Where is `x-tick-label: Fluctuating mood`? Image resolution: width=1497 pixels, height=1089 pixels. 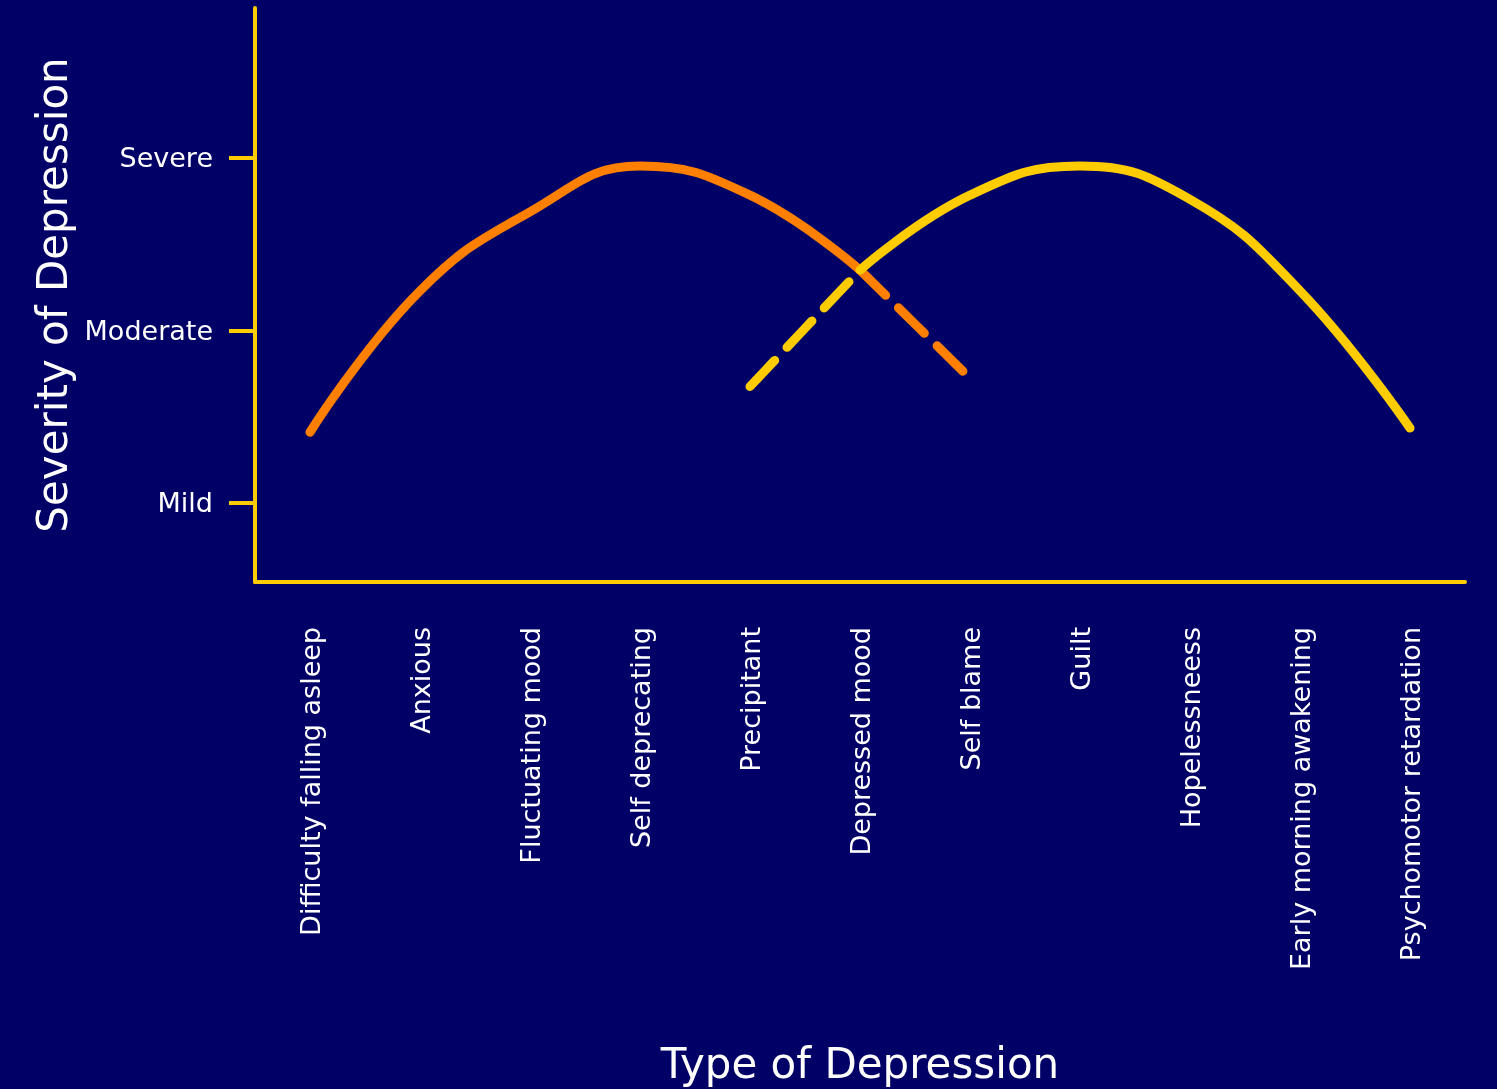
x-tick-label: Fluctuating mood is located at coordinates (530, 745).